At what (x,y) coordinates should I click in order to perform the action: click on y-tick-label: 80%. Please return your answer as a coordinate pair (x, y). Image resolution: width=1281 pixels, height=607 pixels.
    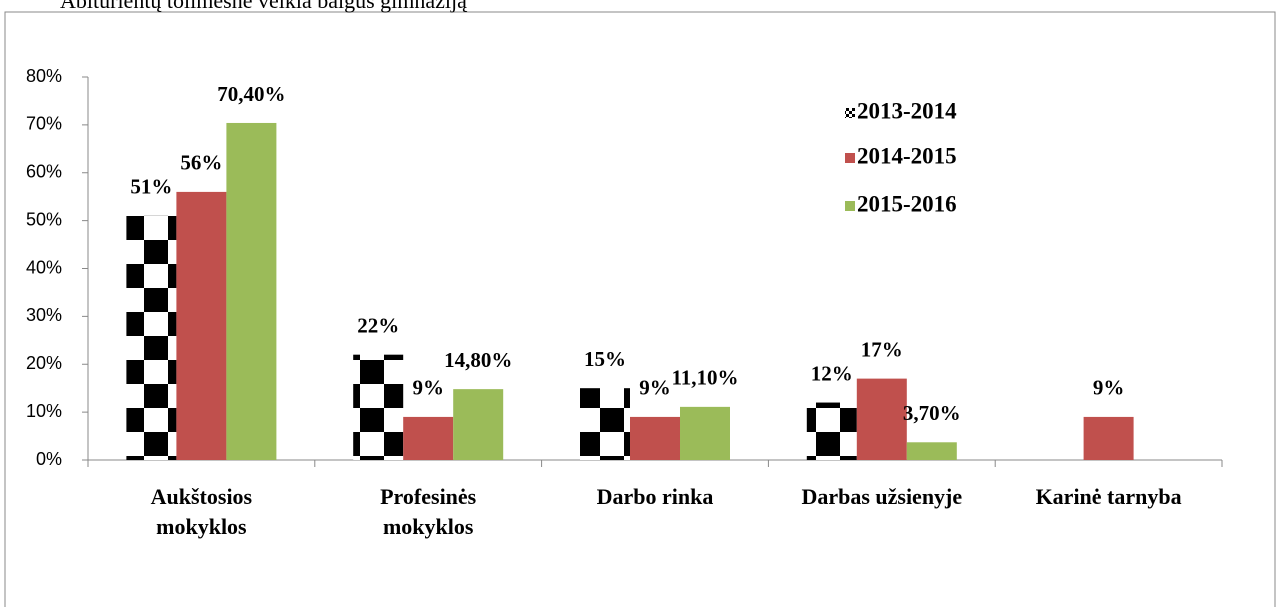
    Looking at the image, I should click on (44, 76).